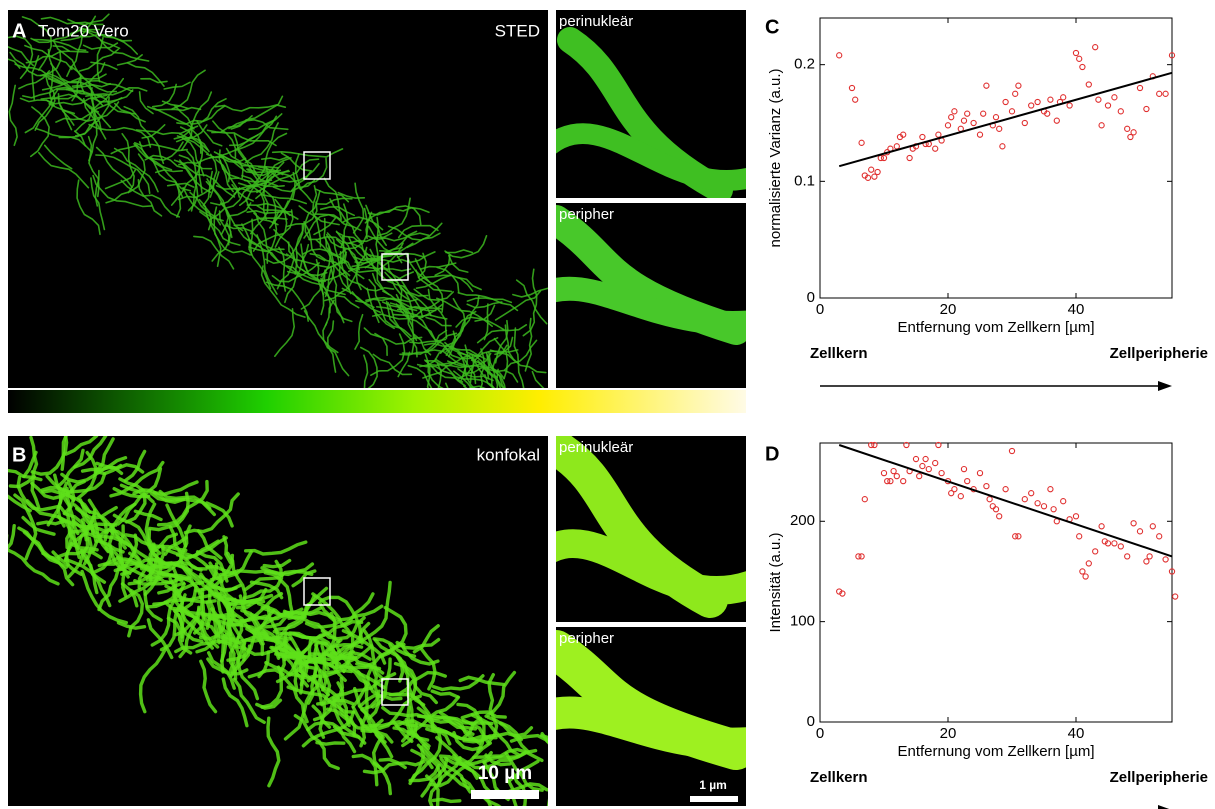  Describe the element at coordinates (517, 30) in the screenshot. I see `method-label: STED` at that location.